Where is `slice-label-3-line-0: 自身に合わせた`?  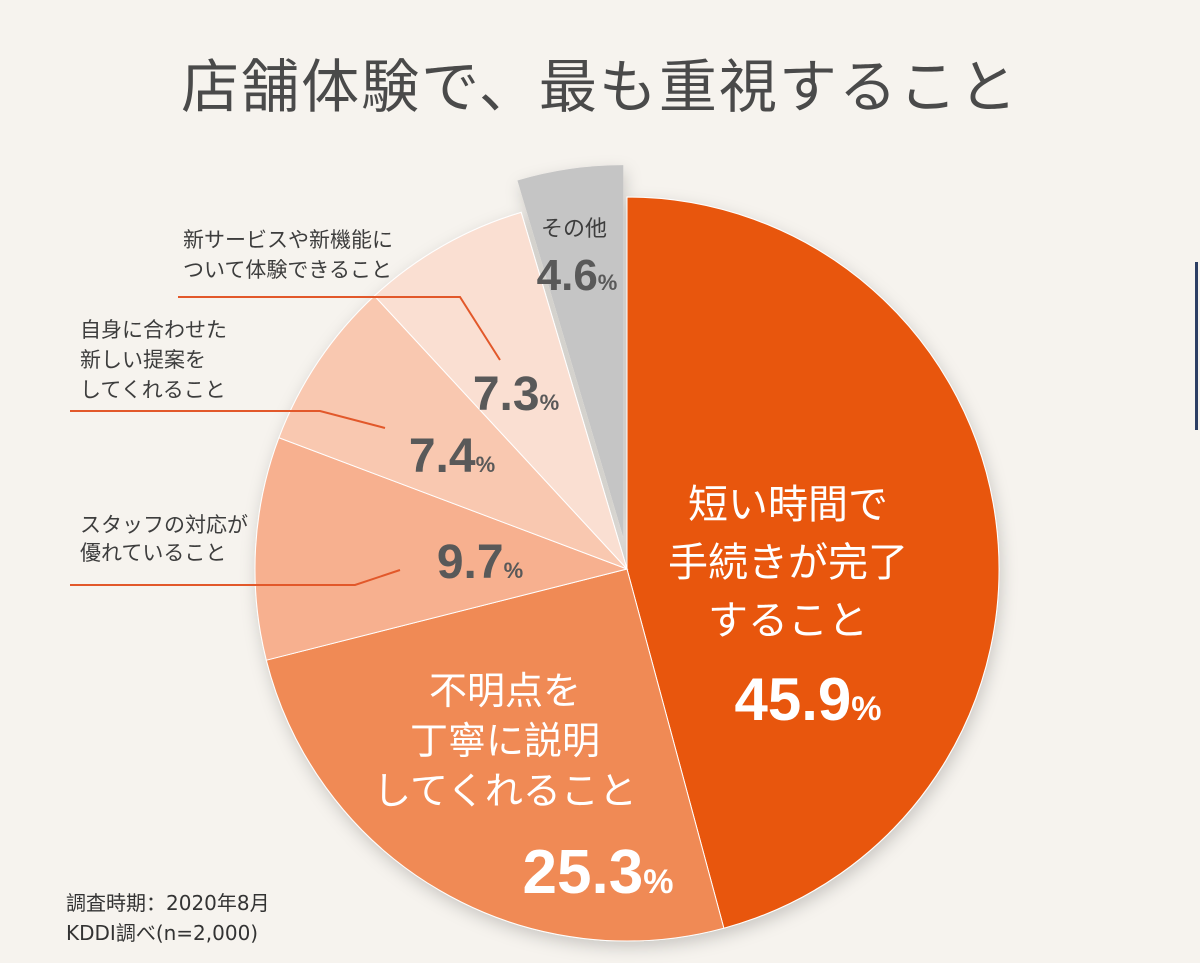
slice-label-3-line-0: 自身に合わせた is located at coordinates (153, 330).